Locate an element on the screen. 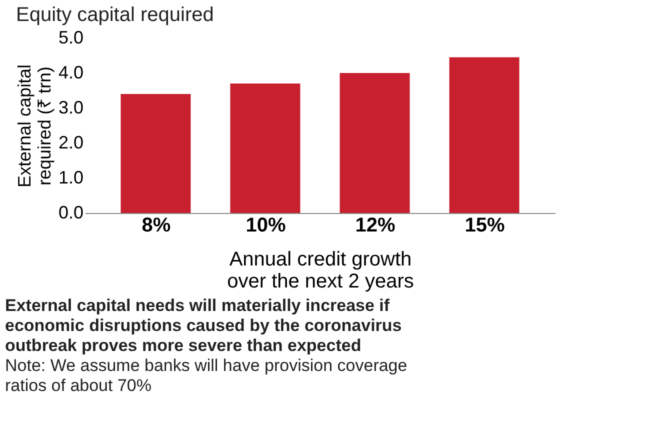 This screenshot has width=660, height=440. y-tick-label: 1.0 is located at coordinates (71, 178).